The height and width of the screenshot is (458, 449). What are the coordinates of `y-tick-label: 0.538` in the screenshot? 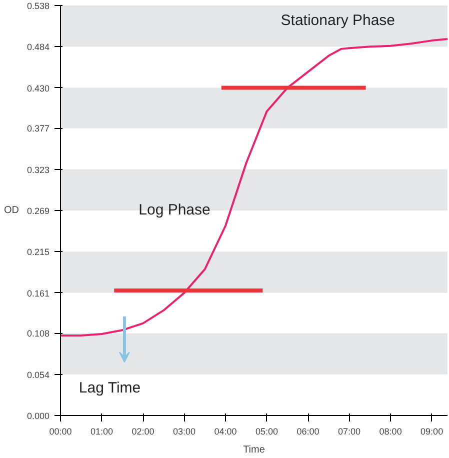 It's located at (38, 6).